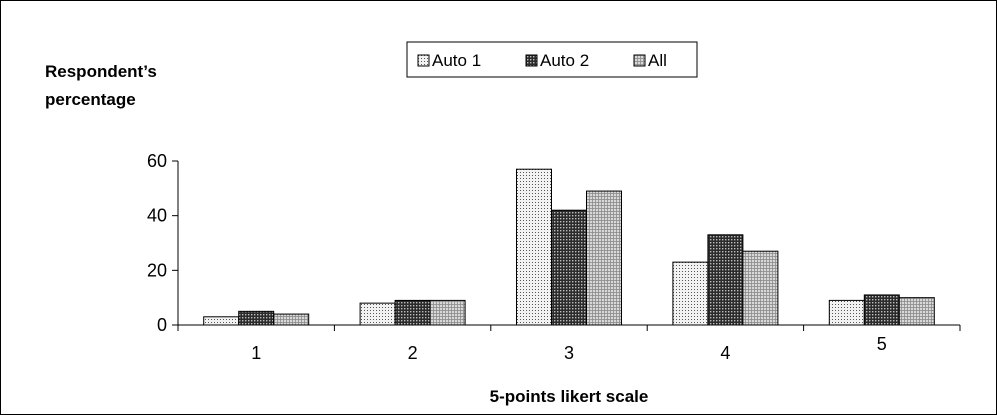 The width and height of the screenshot is (997, 415). I want to click on x-axis-ticks: 1 2 3 4 5, so click(569, 344).